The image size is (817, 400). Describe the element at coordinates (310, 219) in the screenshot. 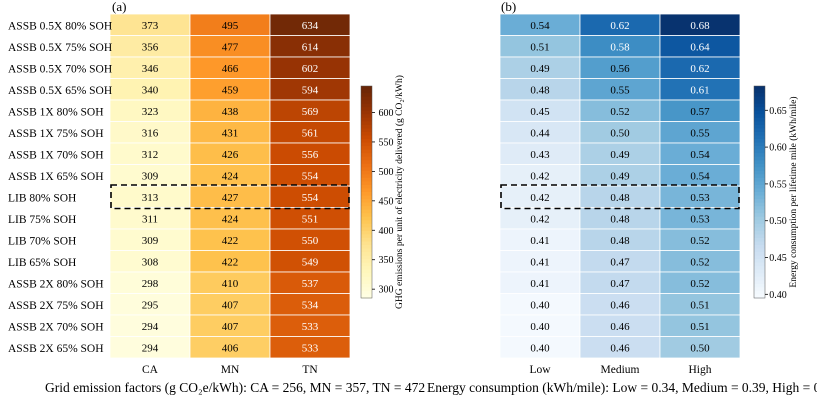

I see `cell-value-label: 551` at that location.